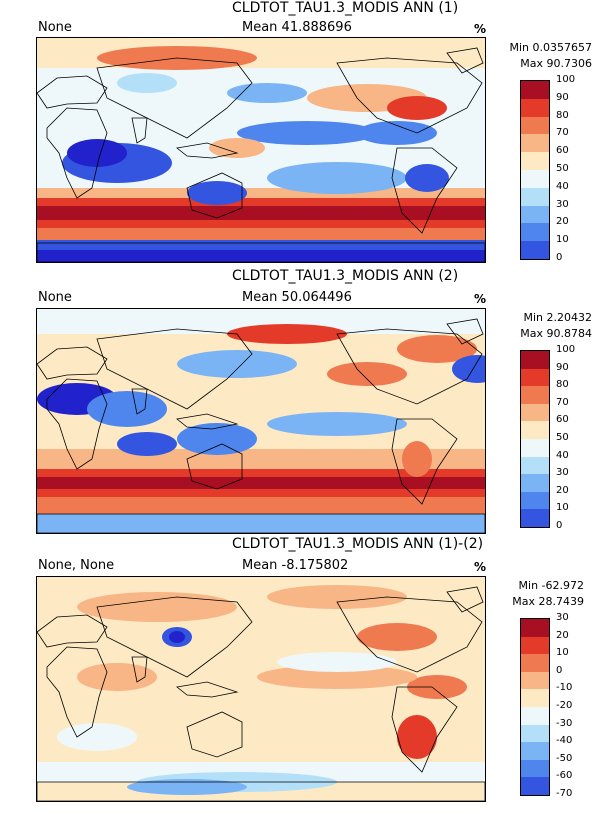 The height and width of the screenshot is (814, 606). What do you see at coordinates (562, 97) in the screenshot?
I see `colorbar-tick-label: 90` at bounding box center [562, 97].